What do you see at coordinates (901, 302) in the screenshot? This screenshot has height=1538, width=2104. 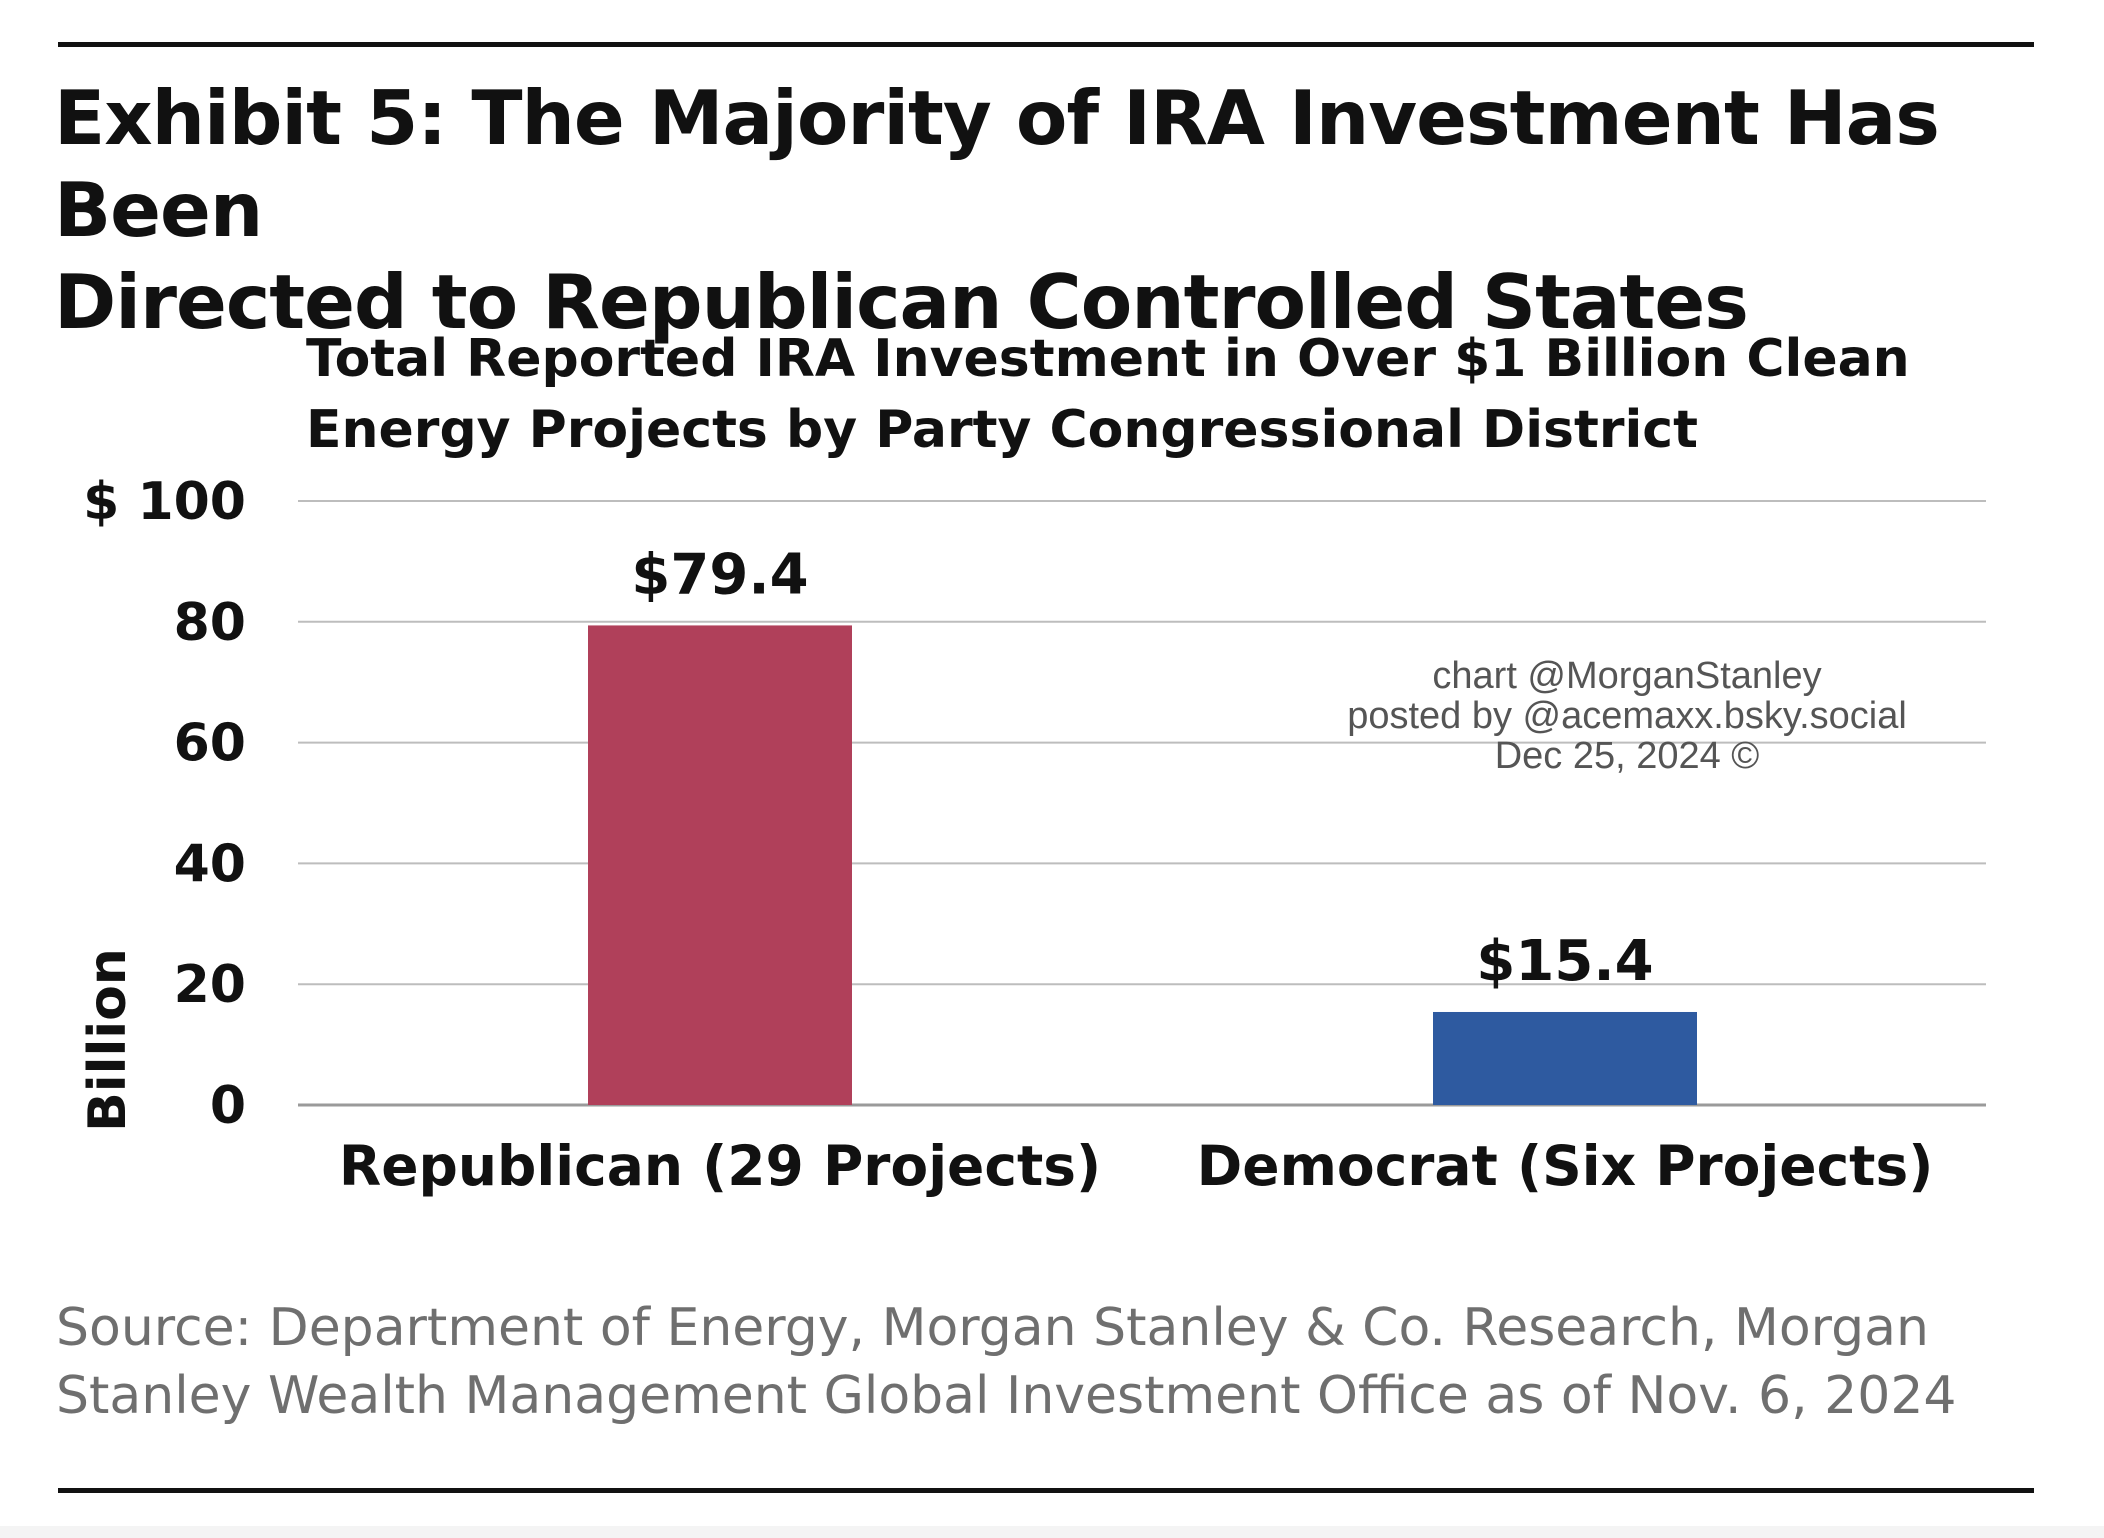 I see `exhibit-title-line-2: Directed to Republican Controlled States` at bounding box center [901, 302].